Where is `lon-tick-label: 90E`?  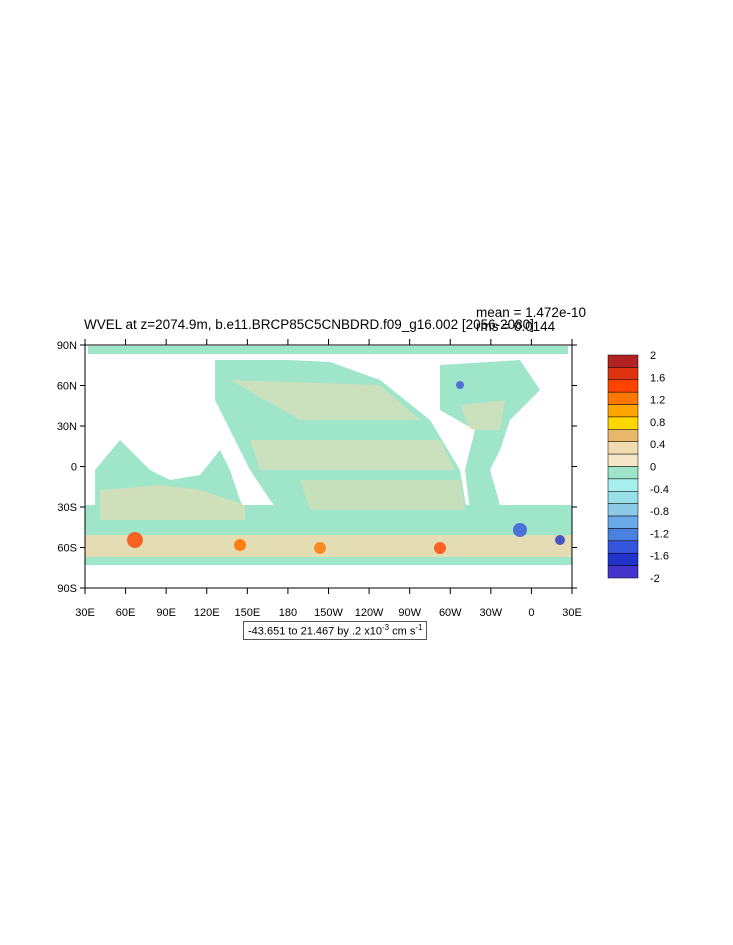
lon-tick-label: 90E is located at coordinates (166, 613).